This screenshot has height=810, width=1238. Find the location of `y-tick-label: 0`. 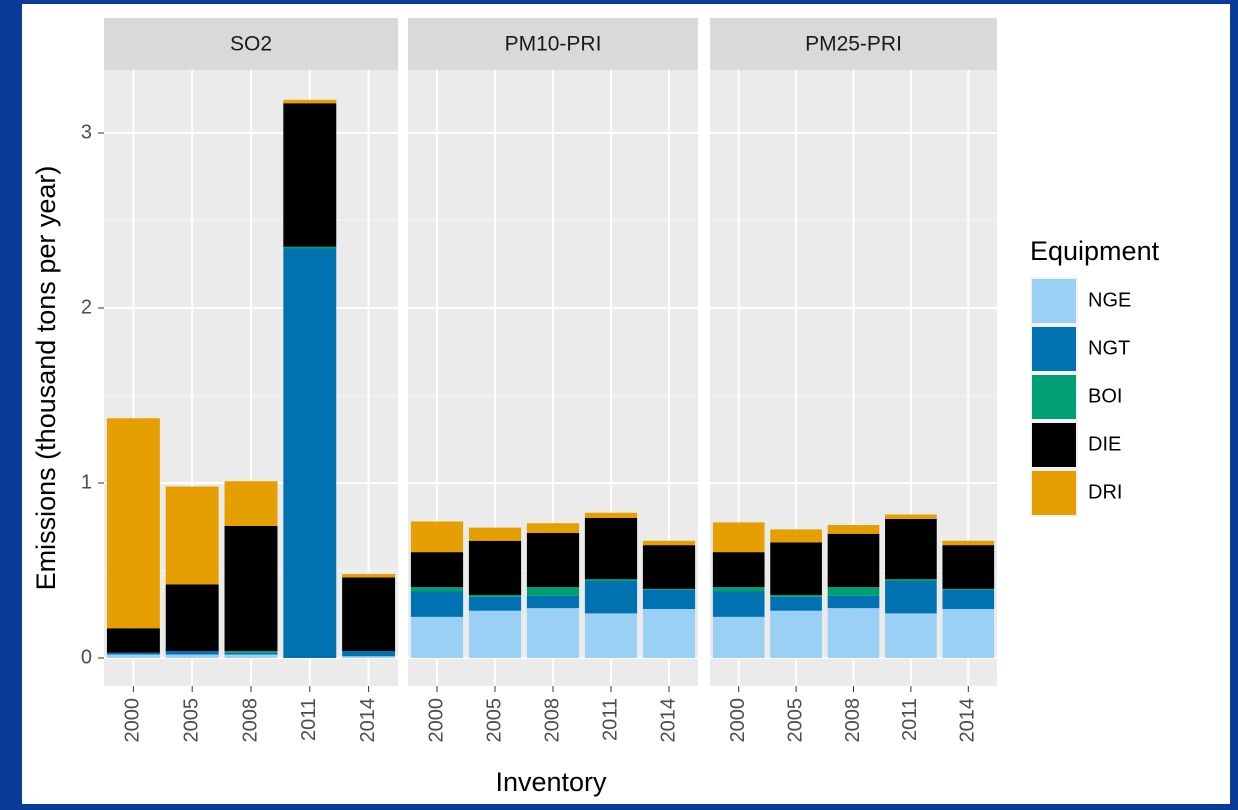

y-tick-label: 0 is located at coordinates (86, 657).